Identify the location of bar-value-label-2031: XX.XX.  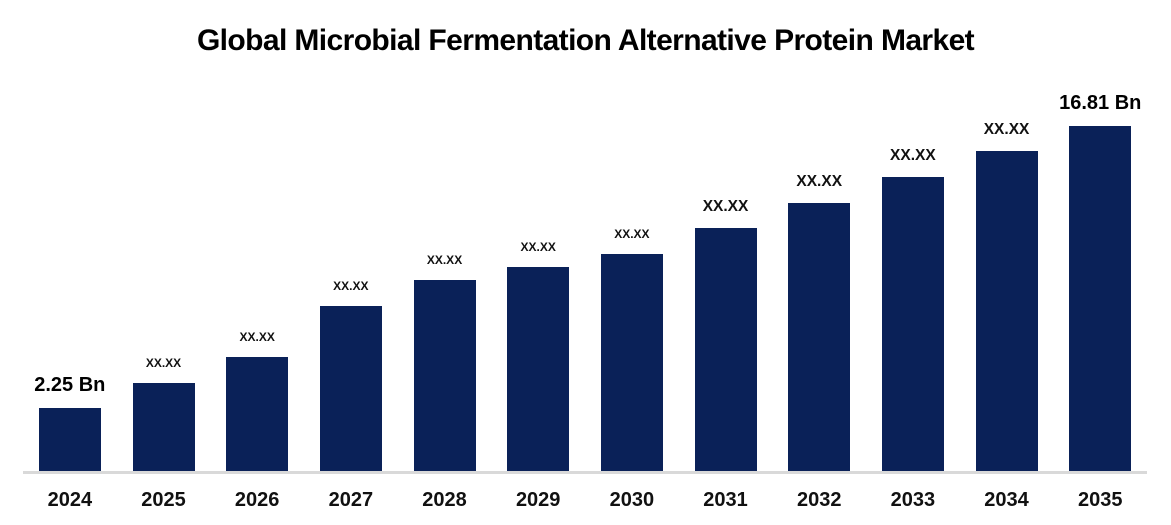
(725, 206).